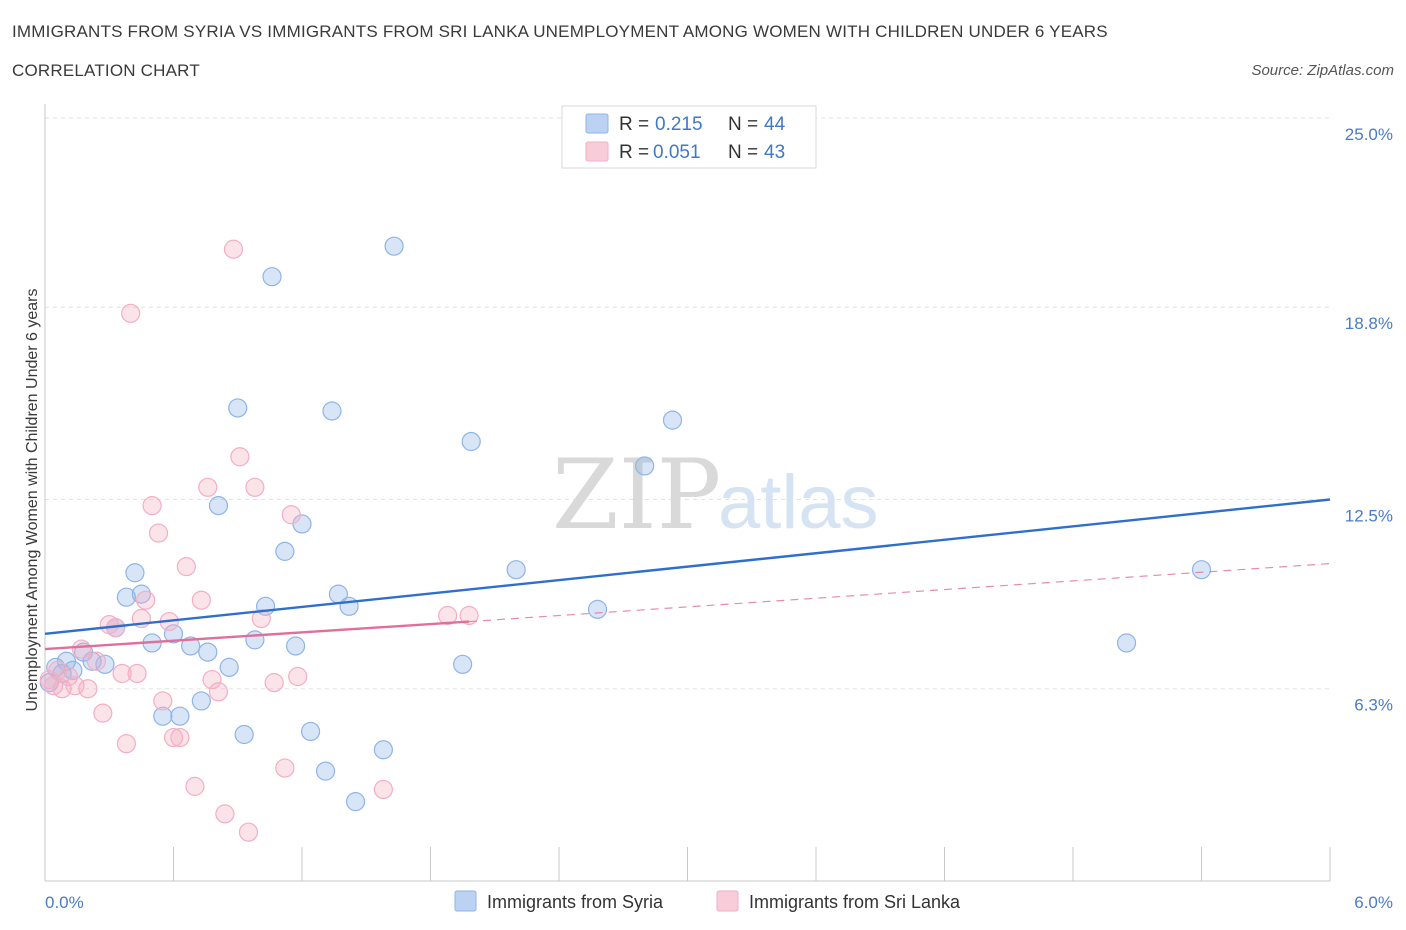 The image size is (1406, 930). Describe the element at coordinates (679, 124) in the screenshot. I see `legend-r-value-syria: 0.215` at that location.